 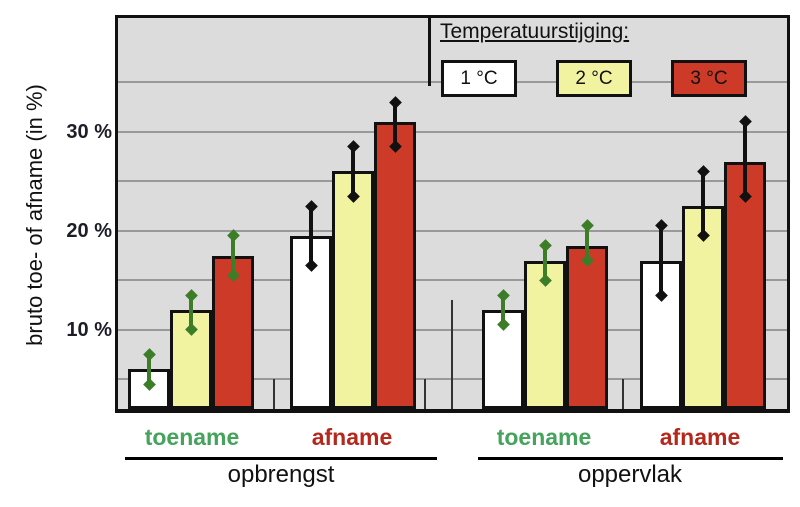 What do you see at coordinates (192, 437) in the screenshot?
I see `x-sublabel-toename-1: toename` at bounding box center [192, 437].